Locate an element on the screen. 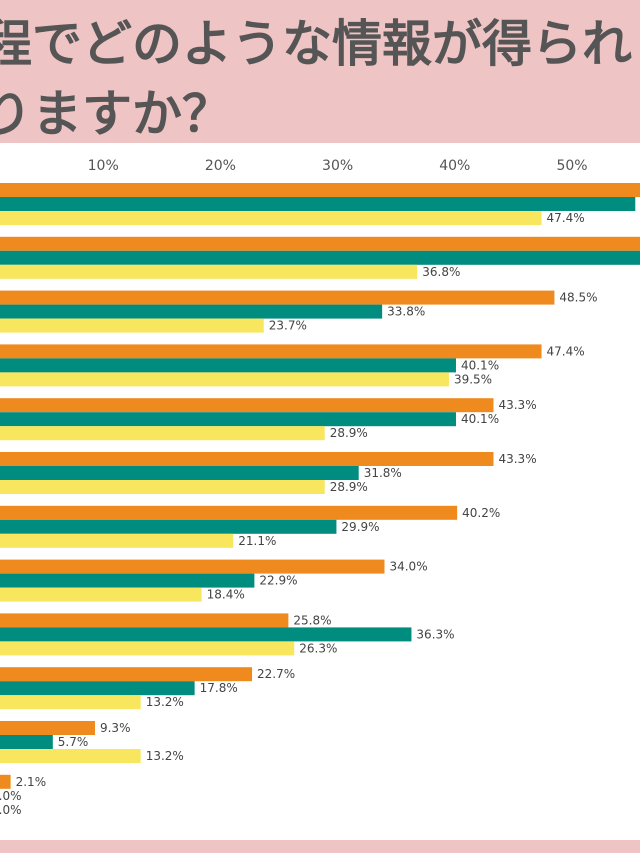 The width and height of the screenshot is (640, 853). data-label: 31.8% is located at coordinates (383, 473).